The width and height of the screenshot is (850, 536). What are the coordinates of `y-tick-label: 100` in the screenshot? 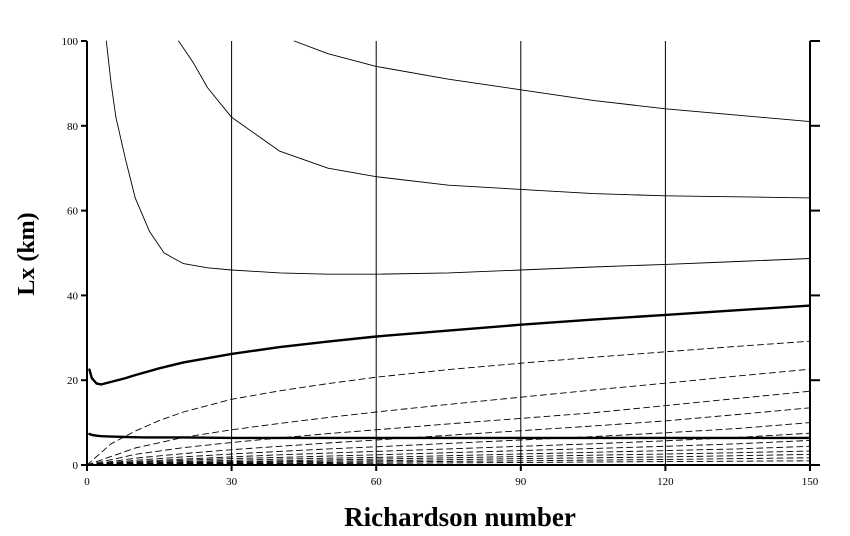 It's located at (70, 42).